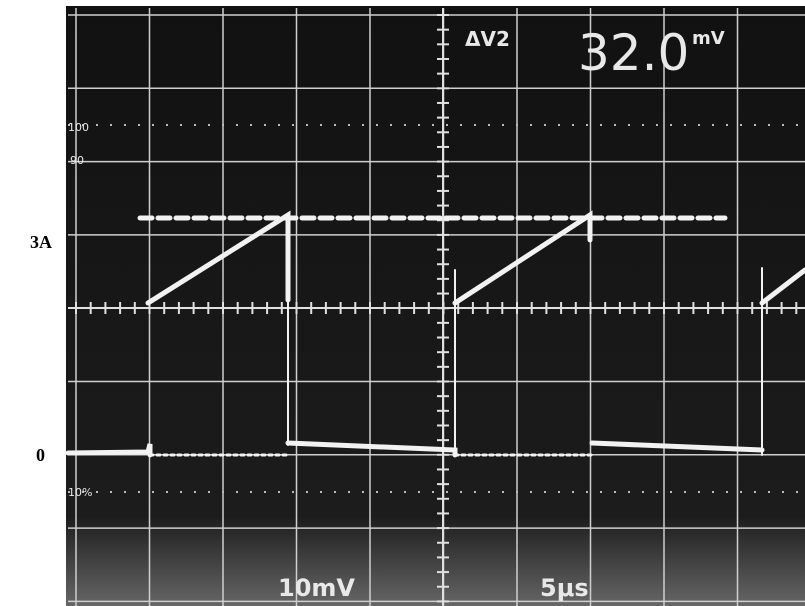 This screenshot has height=606, width=805. Describe the element at coordinates (316, 588) in the screenshot. I see `volts-per-div: 10mV` at that location.